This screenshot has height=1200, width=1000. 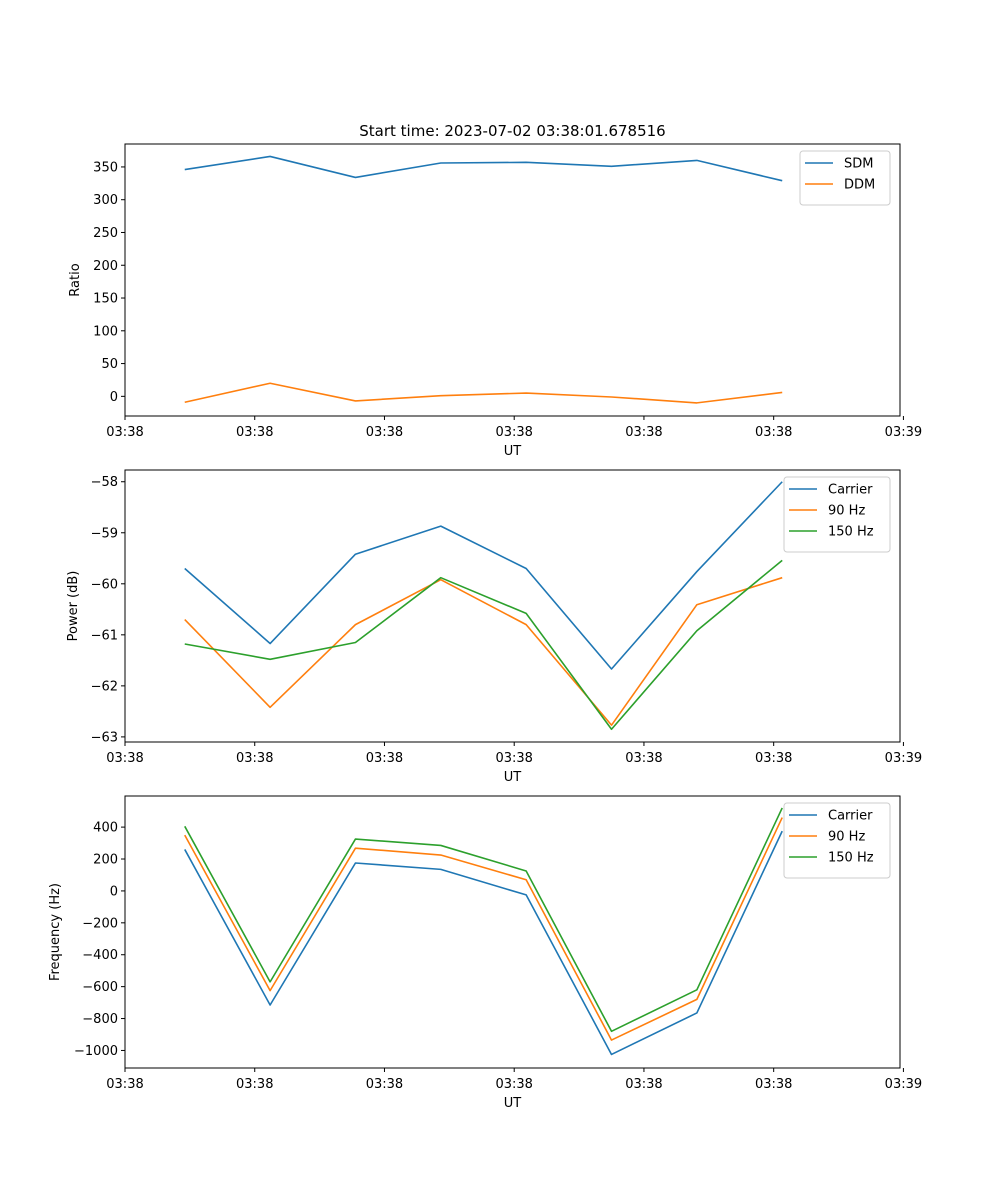 What do you see at coordinates (512, 131) in the screenshot?
I see `figure-title: Start time: 2023-07-02 03:38:01.678516` at bounding box center [512, 131].